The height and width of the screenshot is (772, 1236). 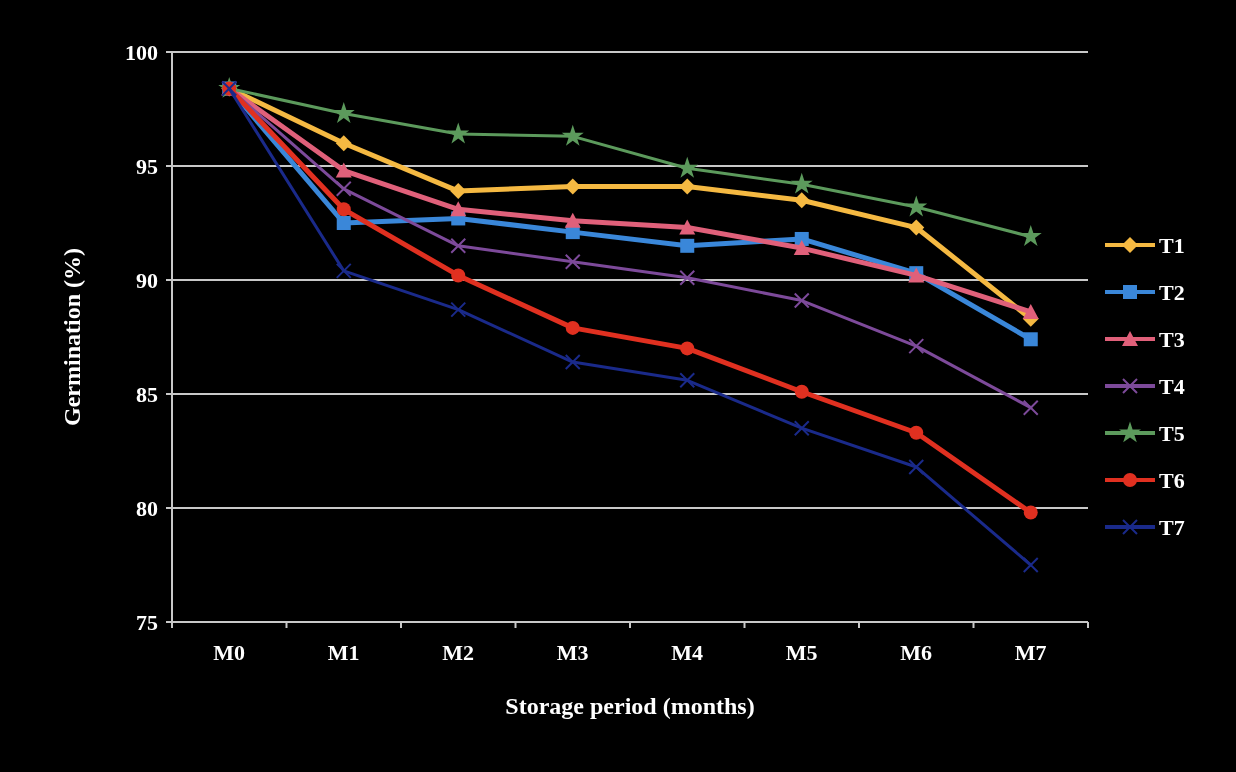 I want to click on y-tick-label: 90, so click(x=147, y=280).